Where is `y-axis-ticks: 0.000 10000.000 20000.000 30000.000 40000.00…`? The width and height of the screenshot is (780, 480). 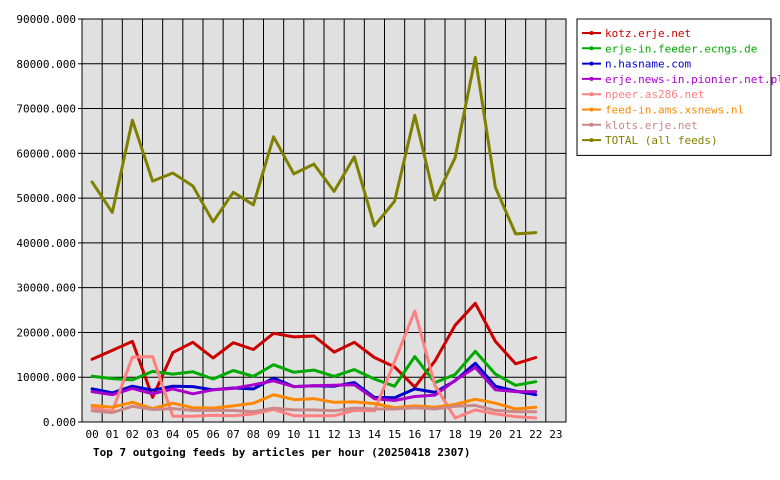 y-axis-ticks: 0.000 10000.000 20000.000 30000.000 40000.00… is located at coordinates (49, 221).